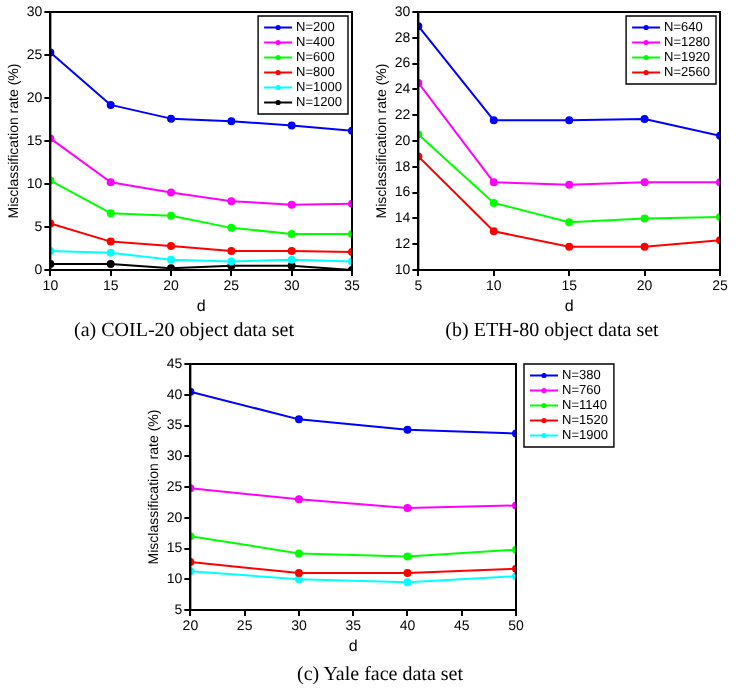 The height and width of the screenshot is (692, 736). I want to click on text: (b) ETH-80 object data set, so click(552, 331).